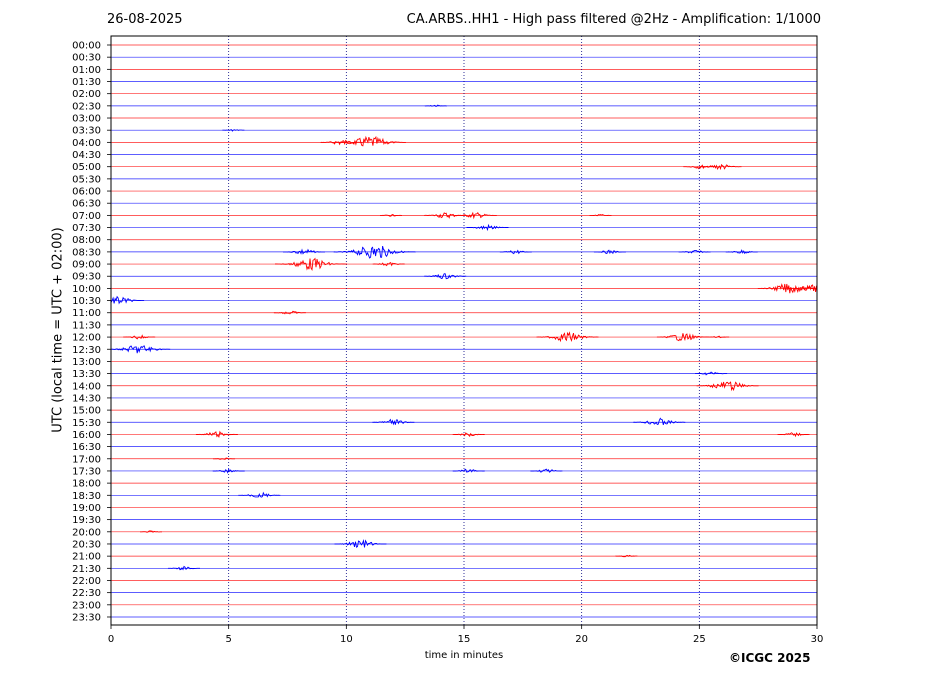  I want to click on y-tick-label: 17:00, so click(86, 459).